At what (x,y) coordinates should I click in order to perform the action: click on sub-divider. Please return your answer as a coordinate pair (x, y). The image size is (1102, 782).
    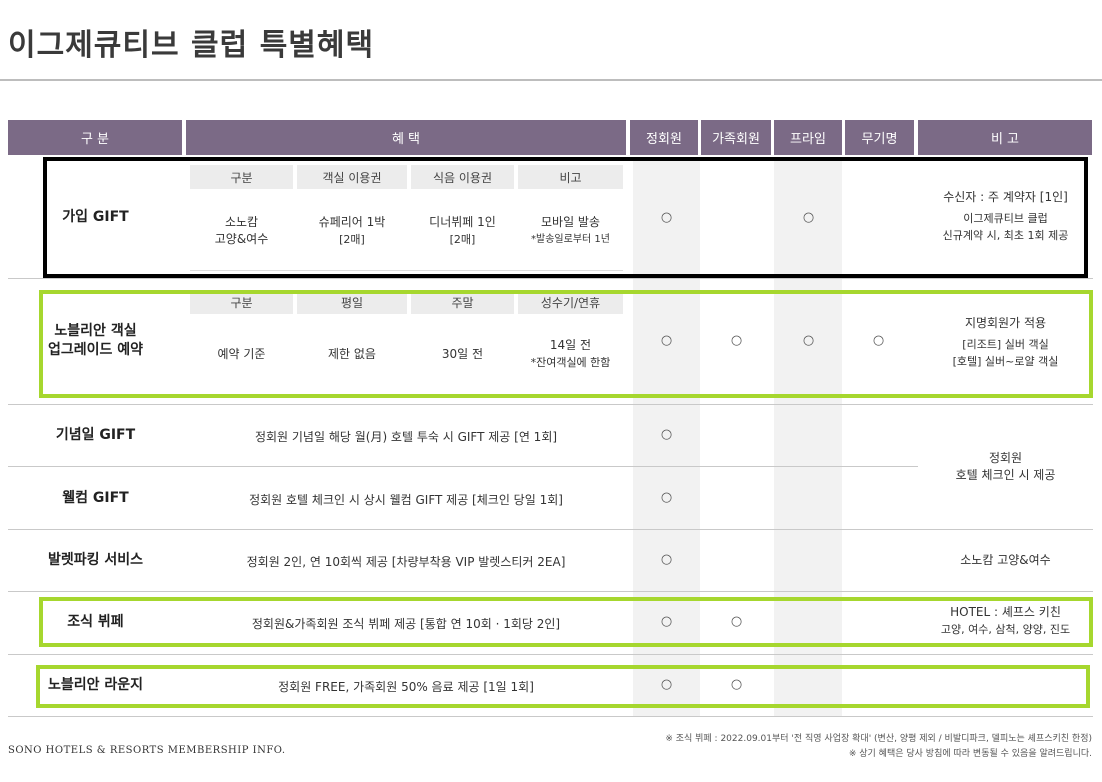
    Looking at the image, I should click on (406, 270).